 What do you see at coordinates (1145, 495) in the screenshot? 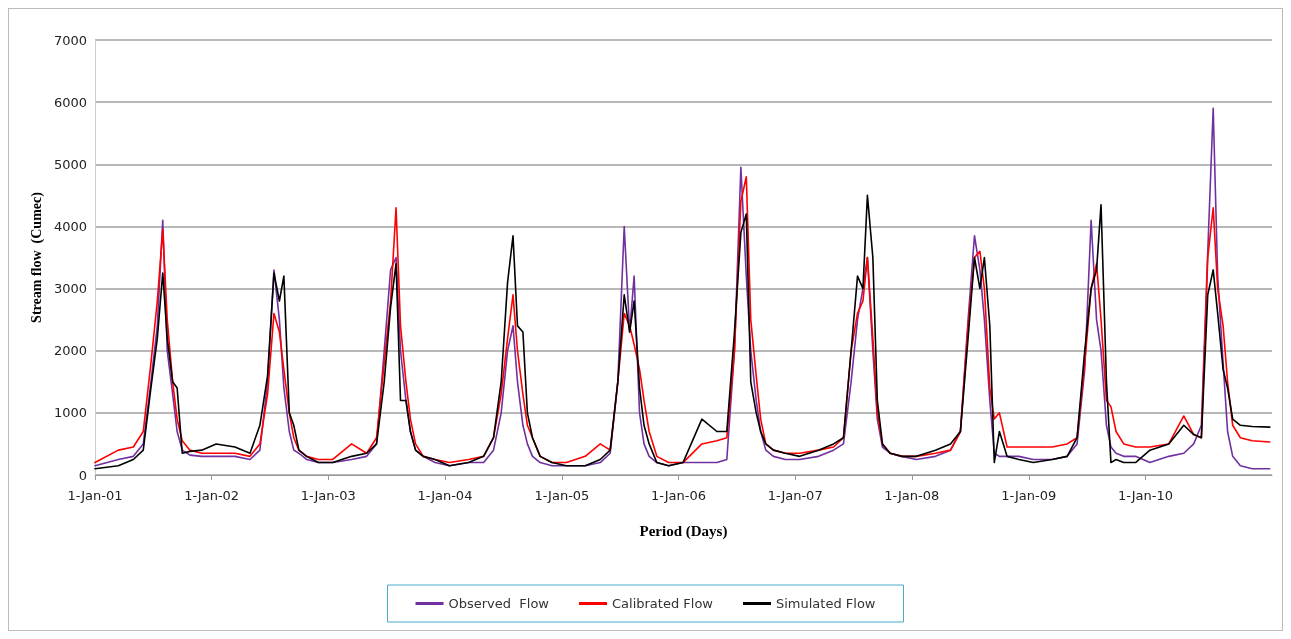
I see `x-tick-label: 1-Jan-10` at bounding box center [1145, 495].